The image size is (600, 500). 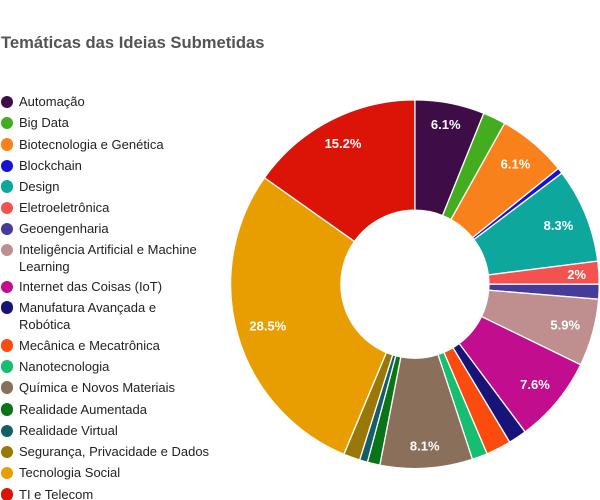 What do you see at coordinates (425, 446) in the screenshot?
I see `svg-text: 8.1%` at bounding box center [425, 446].